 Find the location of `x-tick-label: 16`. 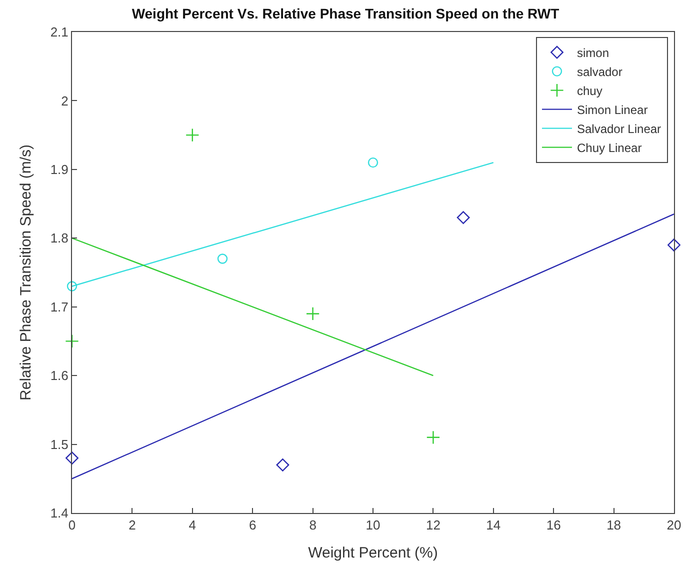

x-tick-label: 16 is located at coordinates (553, 525).